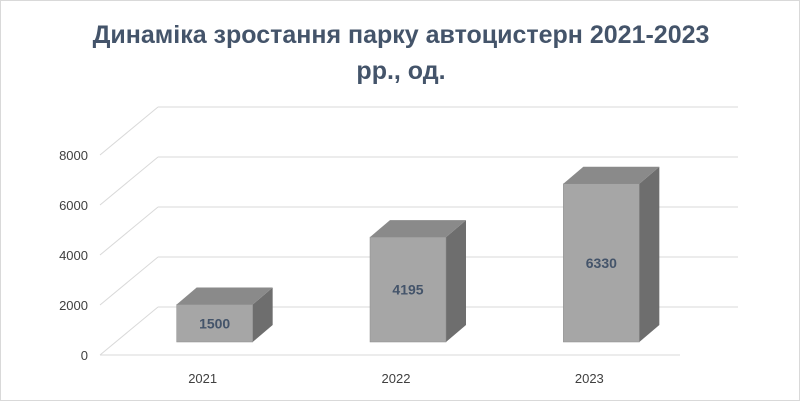  Describe the element at coordinates (73, 305) in the screenshot. I see `y-tick-label: 2000` at that location.